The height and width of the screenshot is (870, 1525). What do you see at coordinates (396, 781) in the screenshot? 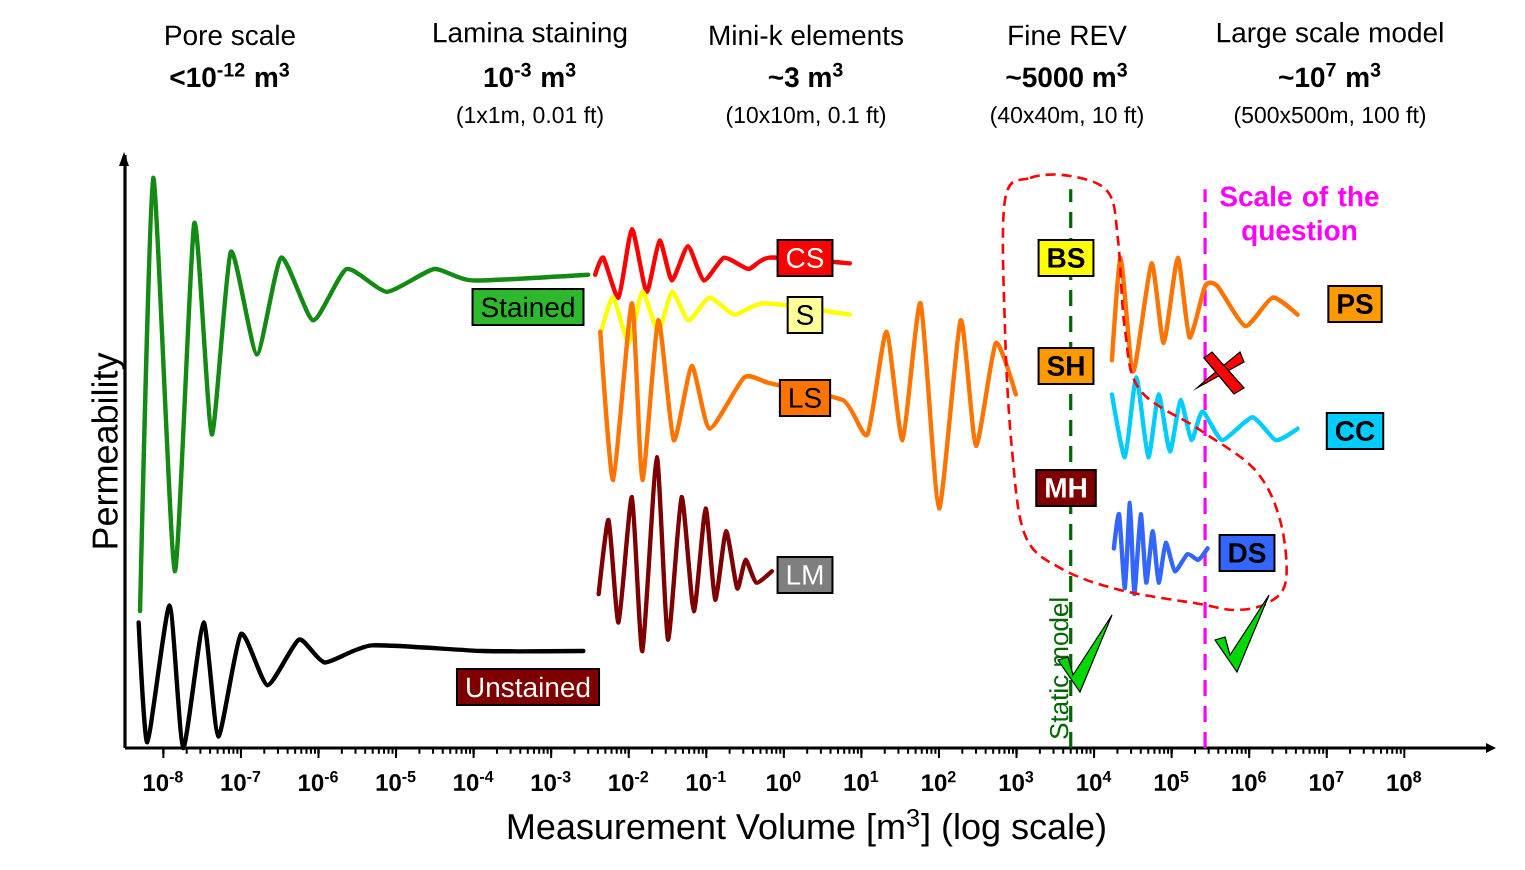
I see `x-tick-label: 10$^{-5}$` at bounding box center [396, 781].